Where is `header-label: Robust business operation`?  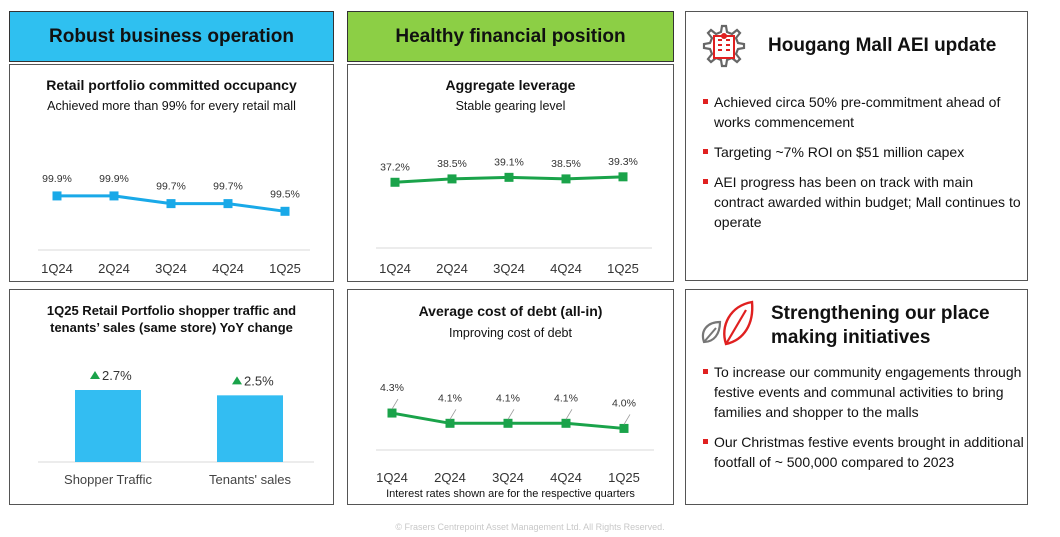 header-label: Robust business operation is located at coordinates (171, 36).